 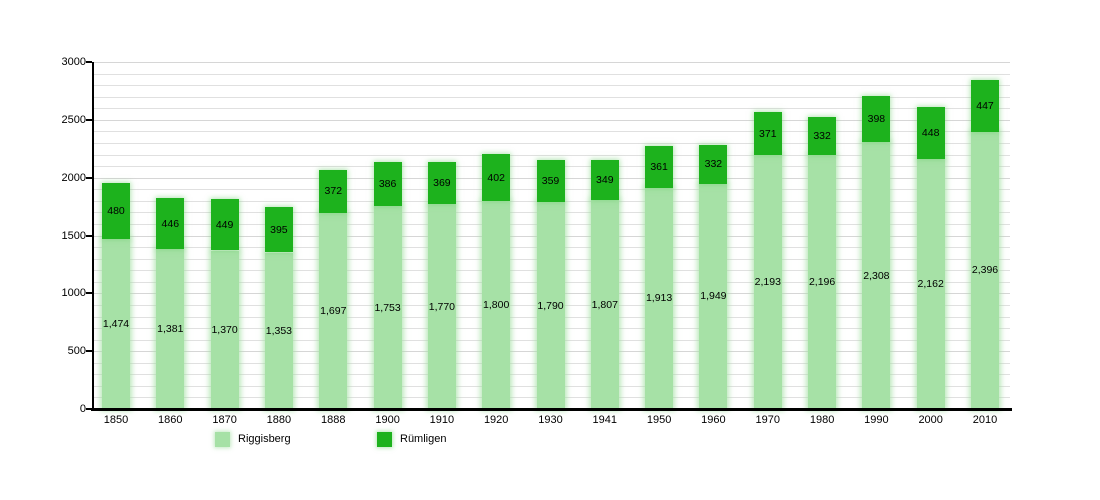 What do you see at coordinates (73, 62) in the screenshot?
I see `y-axis-label-3000: 3000` at bounding box center [73, 62].